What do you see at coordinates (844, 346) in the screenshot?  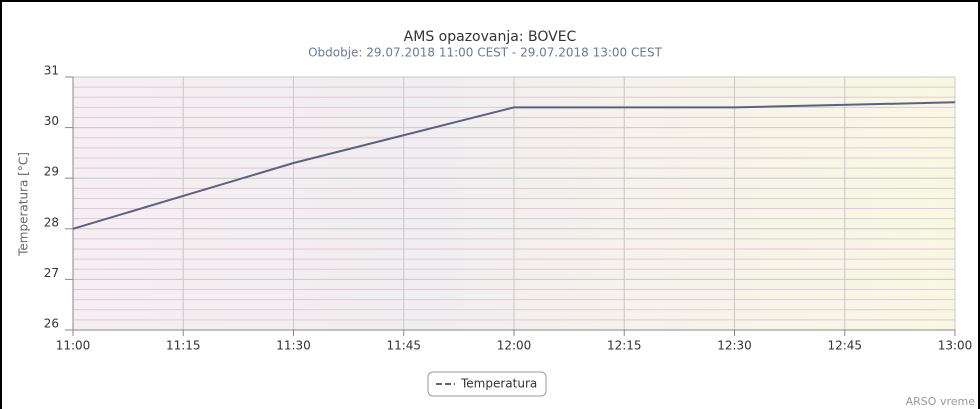 I see `x-tick-label: 12:45` at bounding box center [844, 346].